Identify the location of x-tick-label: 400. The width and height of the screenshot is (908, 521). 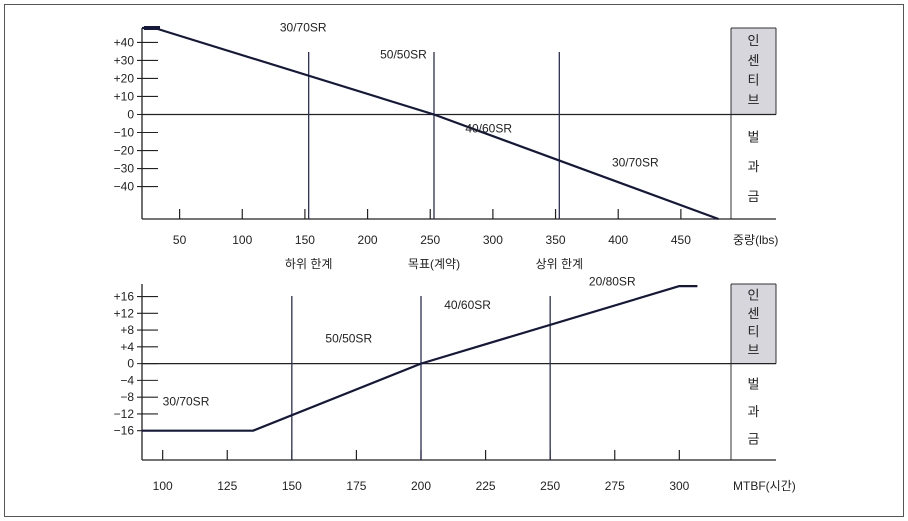
(618, 240).